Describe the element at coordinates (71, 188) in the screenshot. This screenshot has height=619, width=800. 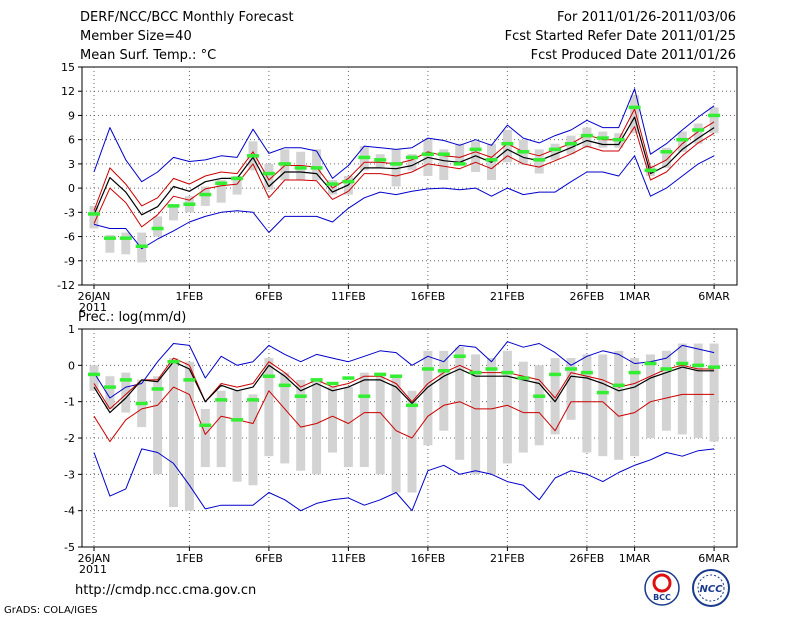
I see `temp-ytick-label: 0` at that location.